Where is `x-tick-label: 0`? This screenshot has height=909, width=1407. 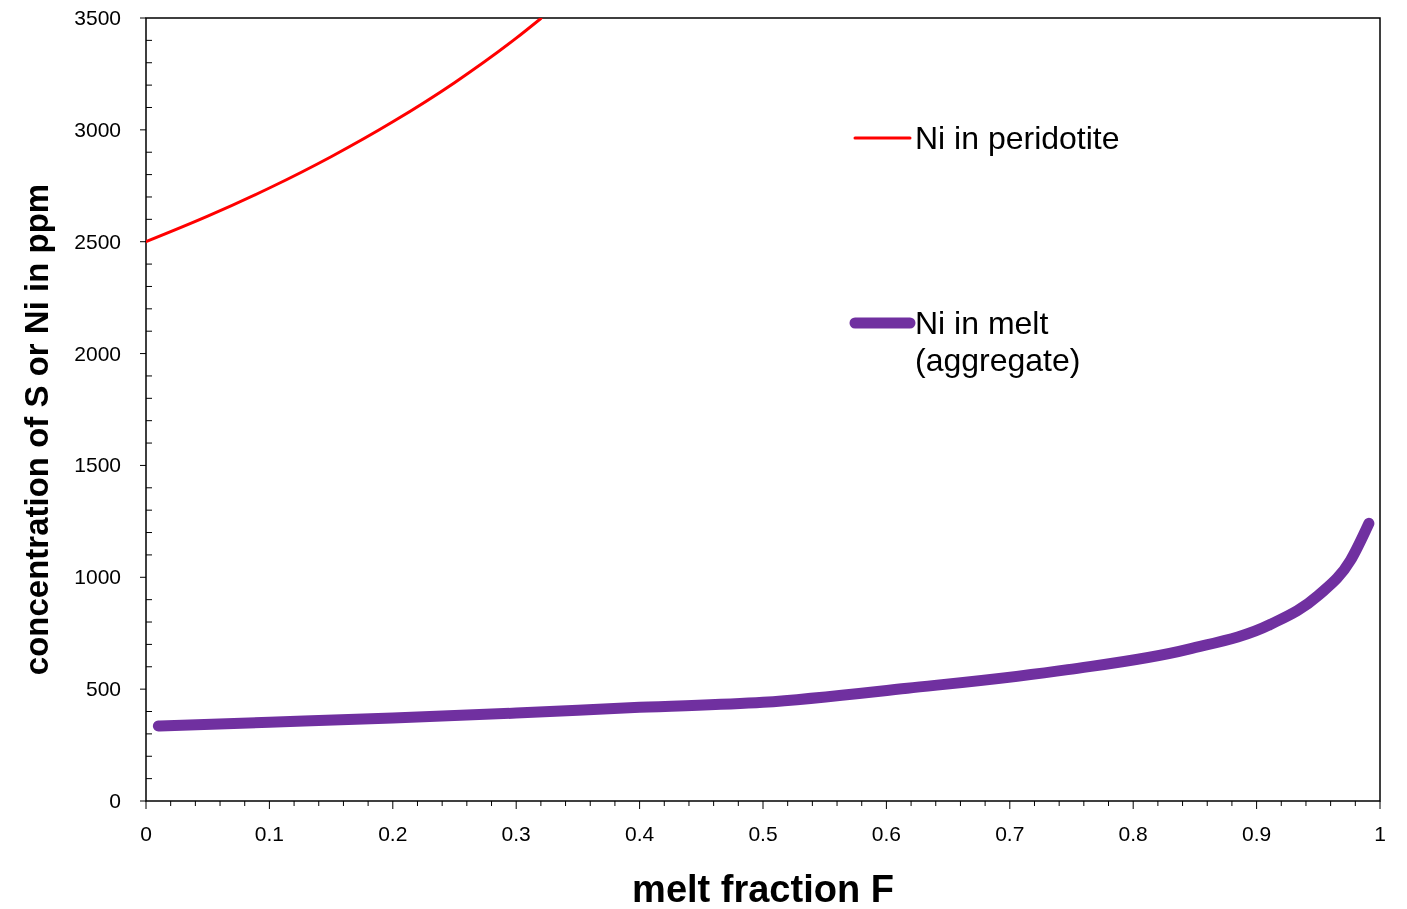
x-tick-label: 0 is located at coordinates (146, 833).